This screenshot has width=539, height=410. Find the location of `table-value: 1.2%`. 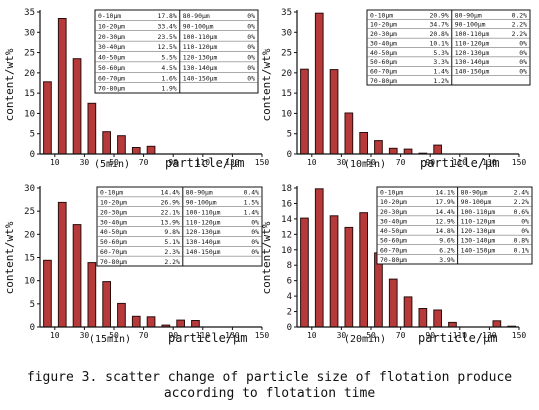

table-value: 1.2% is located at coordinates (441, 81).